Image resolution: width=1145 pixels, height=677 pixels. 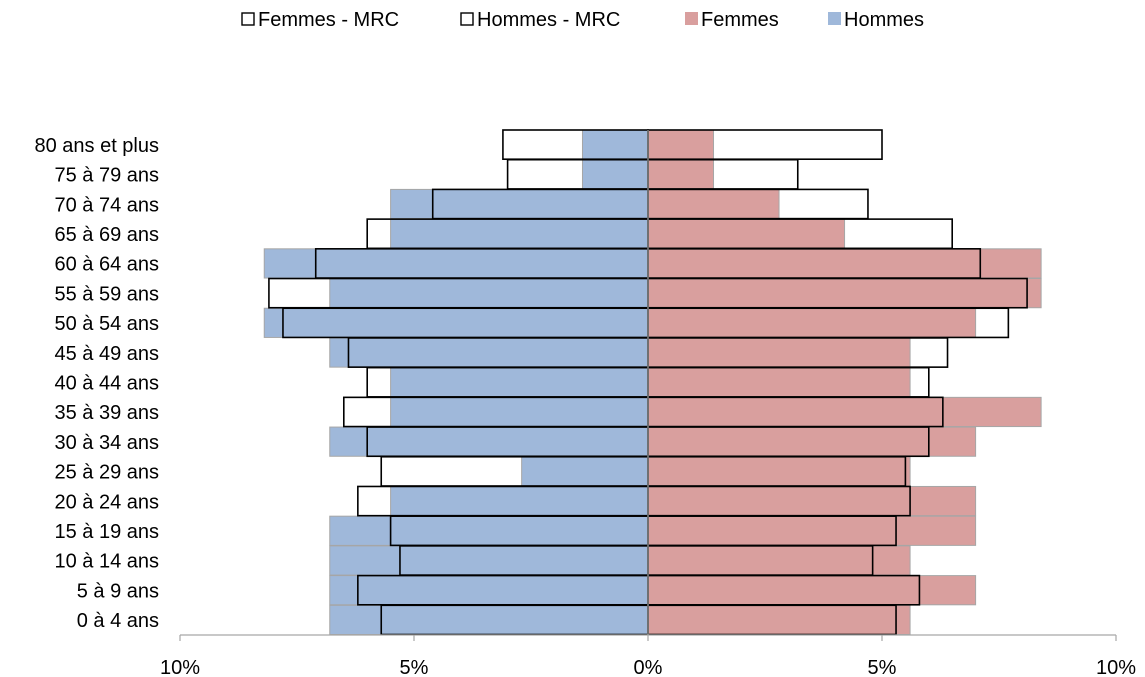 What do you see at coordinates (328, 20) in the screenshot?
I see `legend-label-femmes-mrc: Femmes - MRC` at bounding box center [328, 20].